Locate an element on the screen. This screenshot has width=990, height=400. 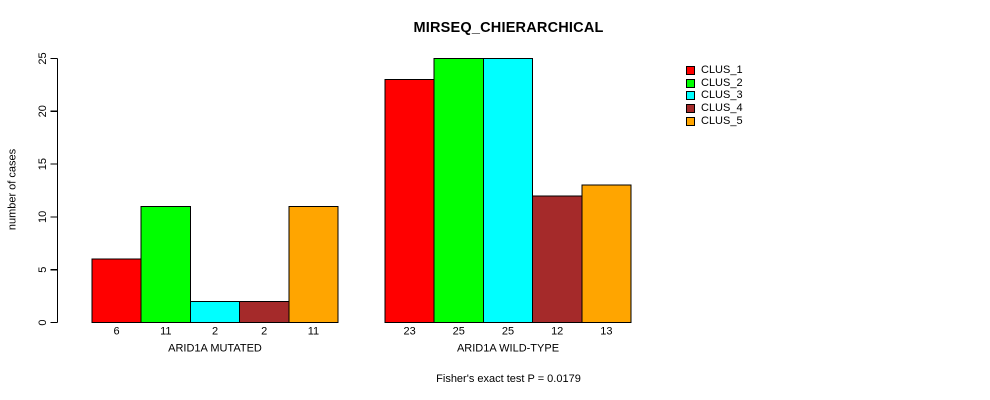
bar-value-label: 13 is located at coordinates (606, 332).